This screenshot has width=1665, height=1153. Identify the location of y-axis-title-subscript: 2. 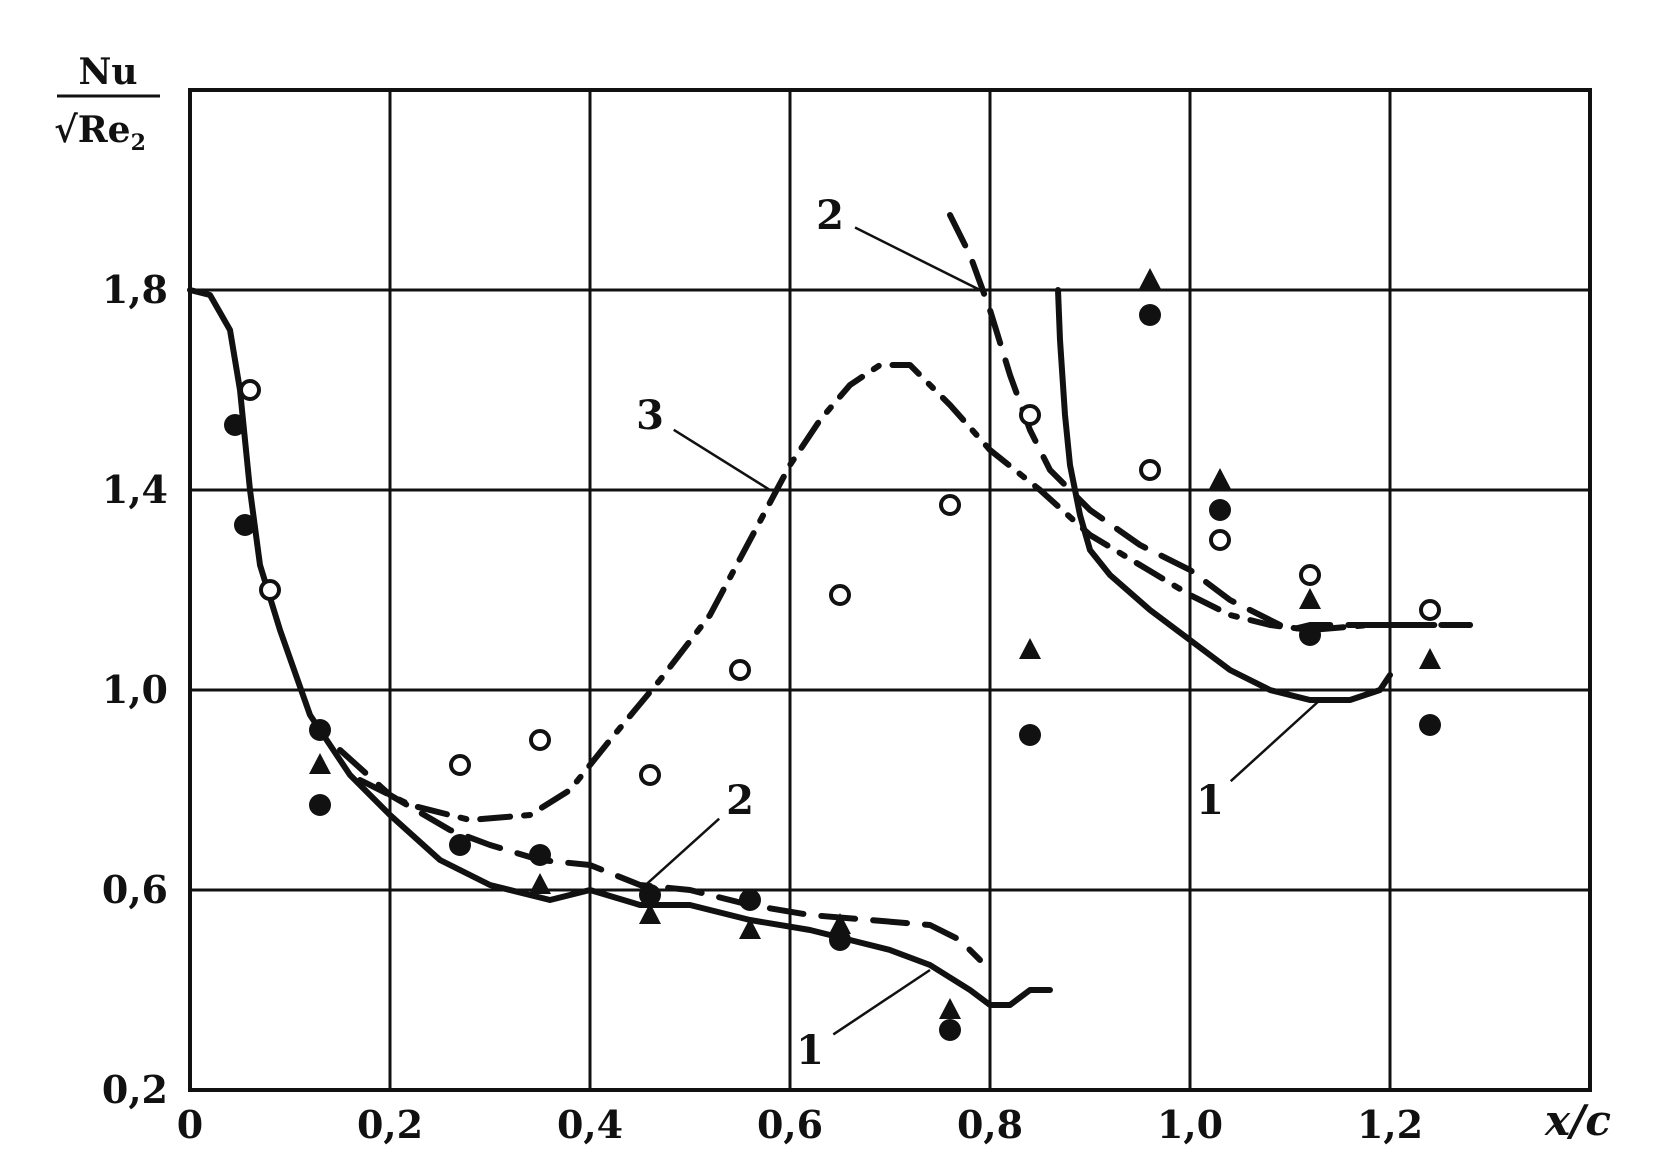
(138, 143).